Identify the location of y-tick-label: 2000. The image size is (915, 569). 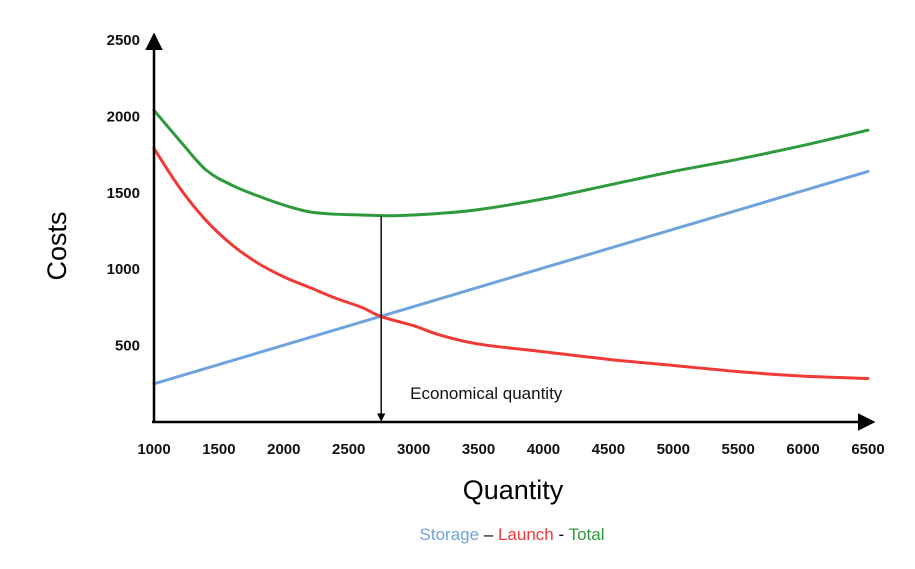
(123, 116).